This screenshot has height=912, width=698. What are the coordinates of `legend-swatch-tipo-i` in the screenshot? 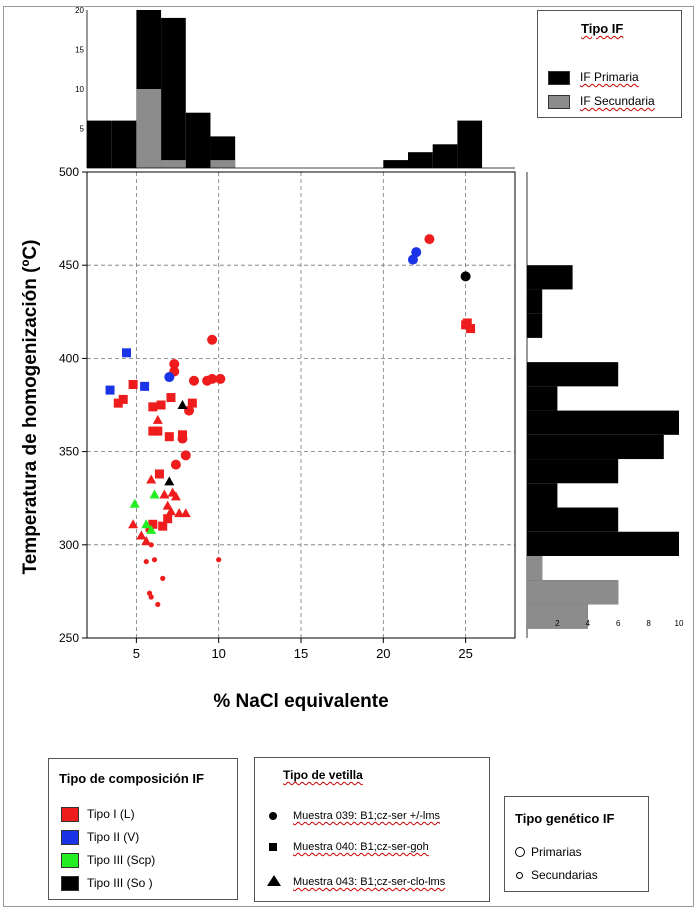 It's located at (70, 814).